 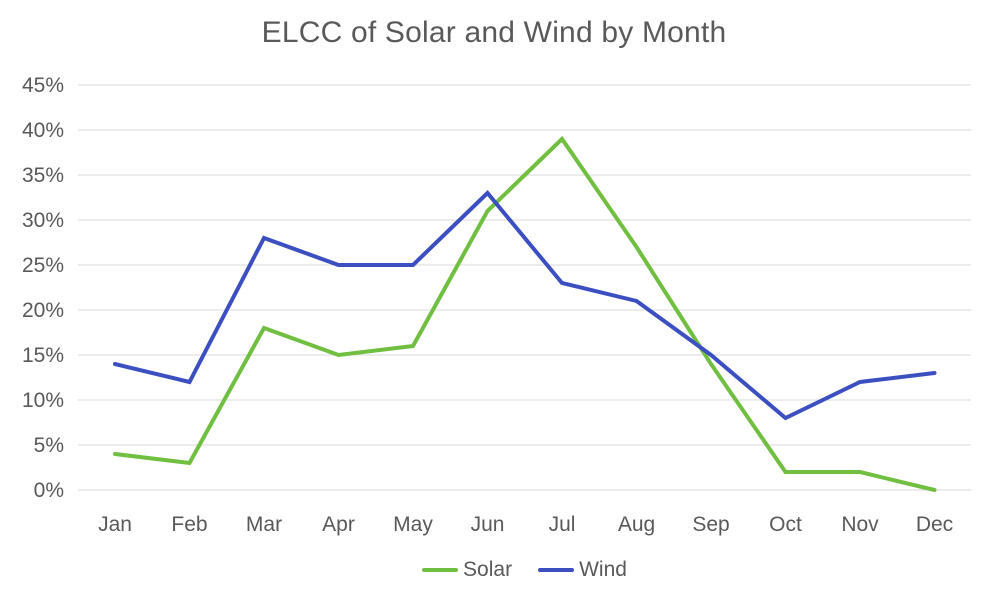 What do you see at coordinates (49, 445) in the screenshot?
I see `y-tick-label: 5%` at bounding box center [49, 445].